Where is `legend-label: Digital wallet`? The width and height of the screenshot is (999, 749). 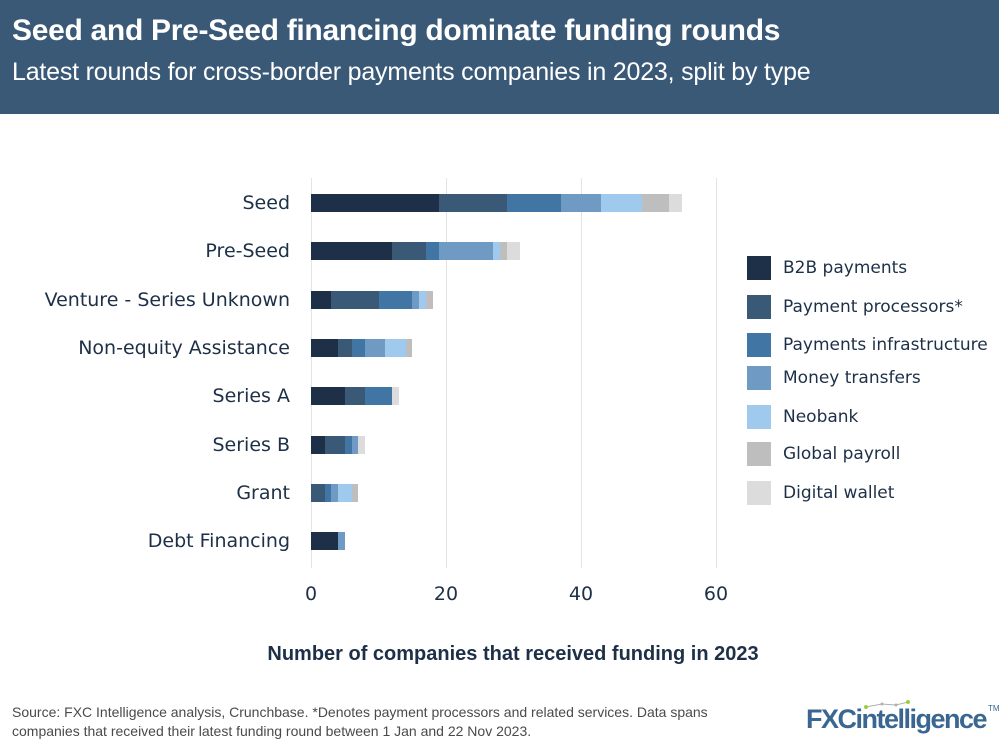 legend-label: Digital wallet is located at coordinates (839, 493).